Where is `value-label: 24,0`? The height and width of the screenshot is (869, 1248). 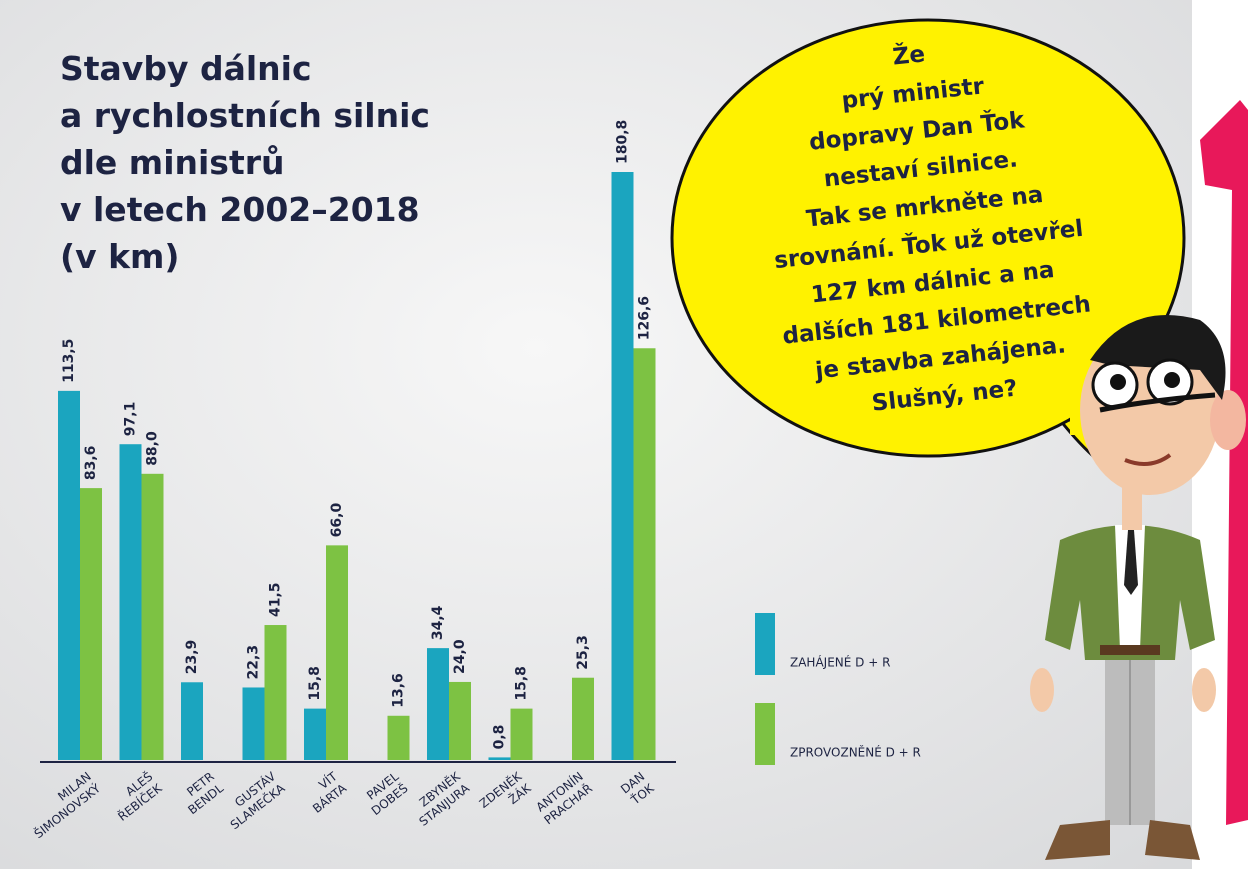
value-label: 24,0 is located at coordinates (460, 656).